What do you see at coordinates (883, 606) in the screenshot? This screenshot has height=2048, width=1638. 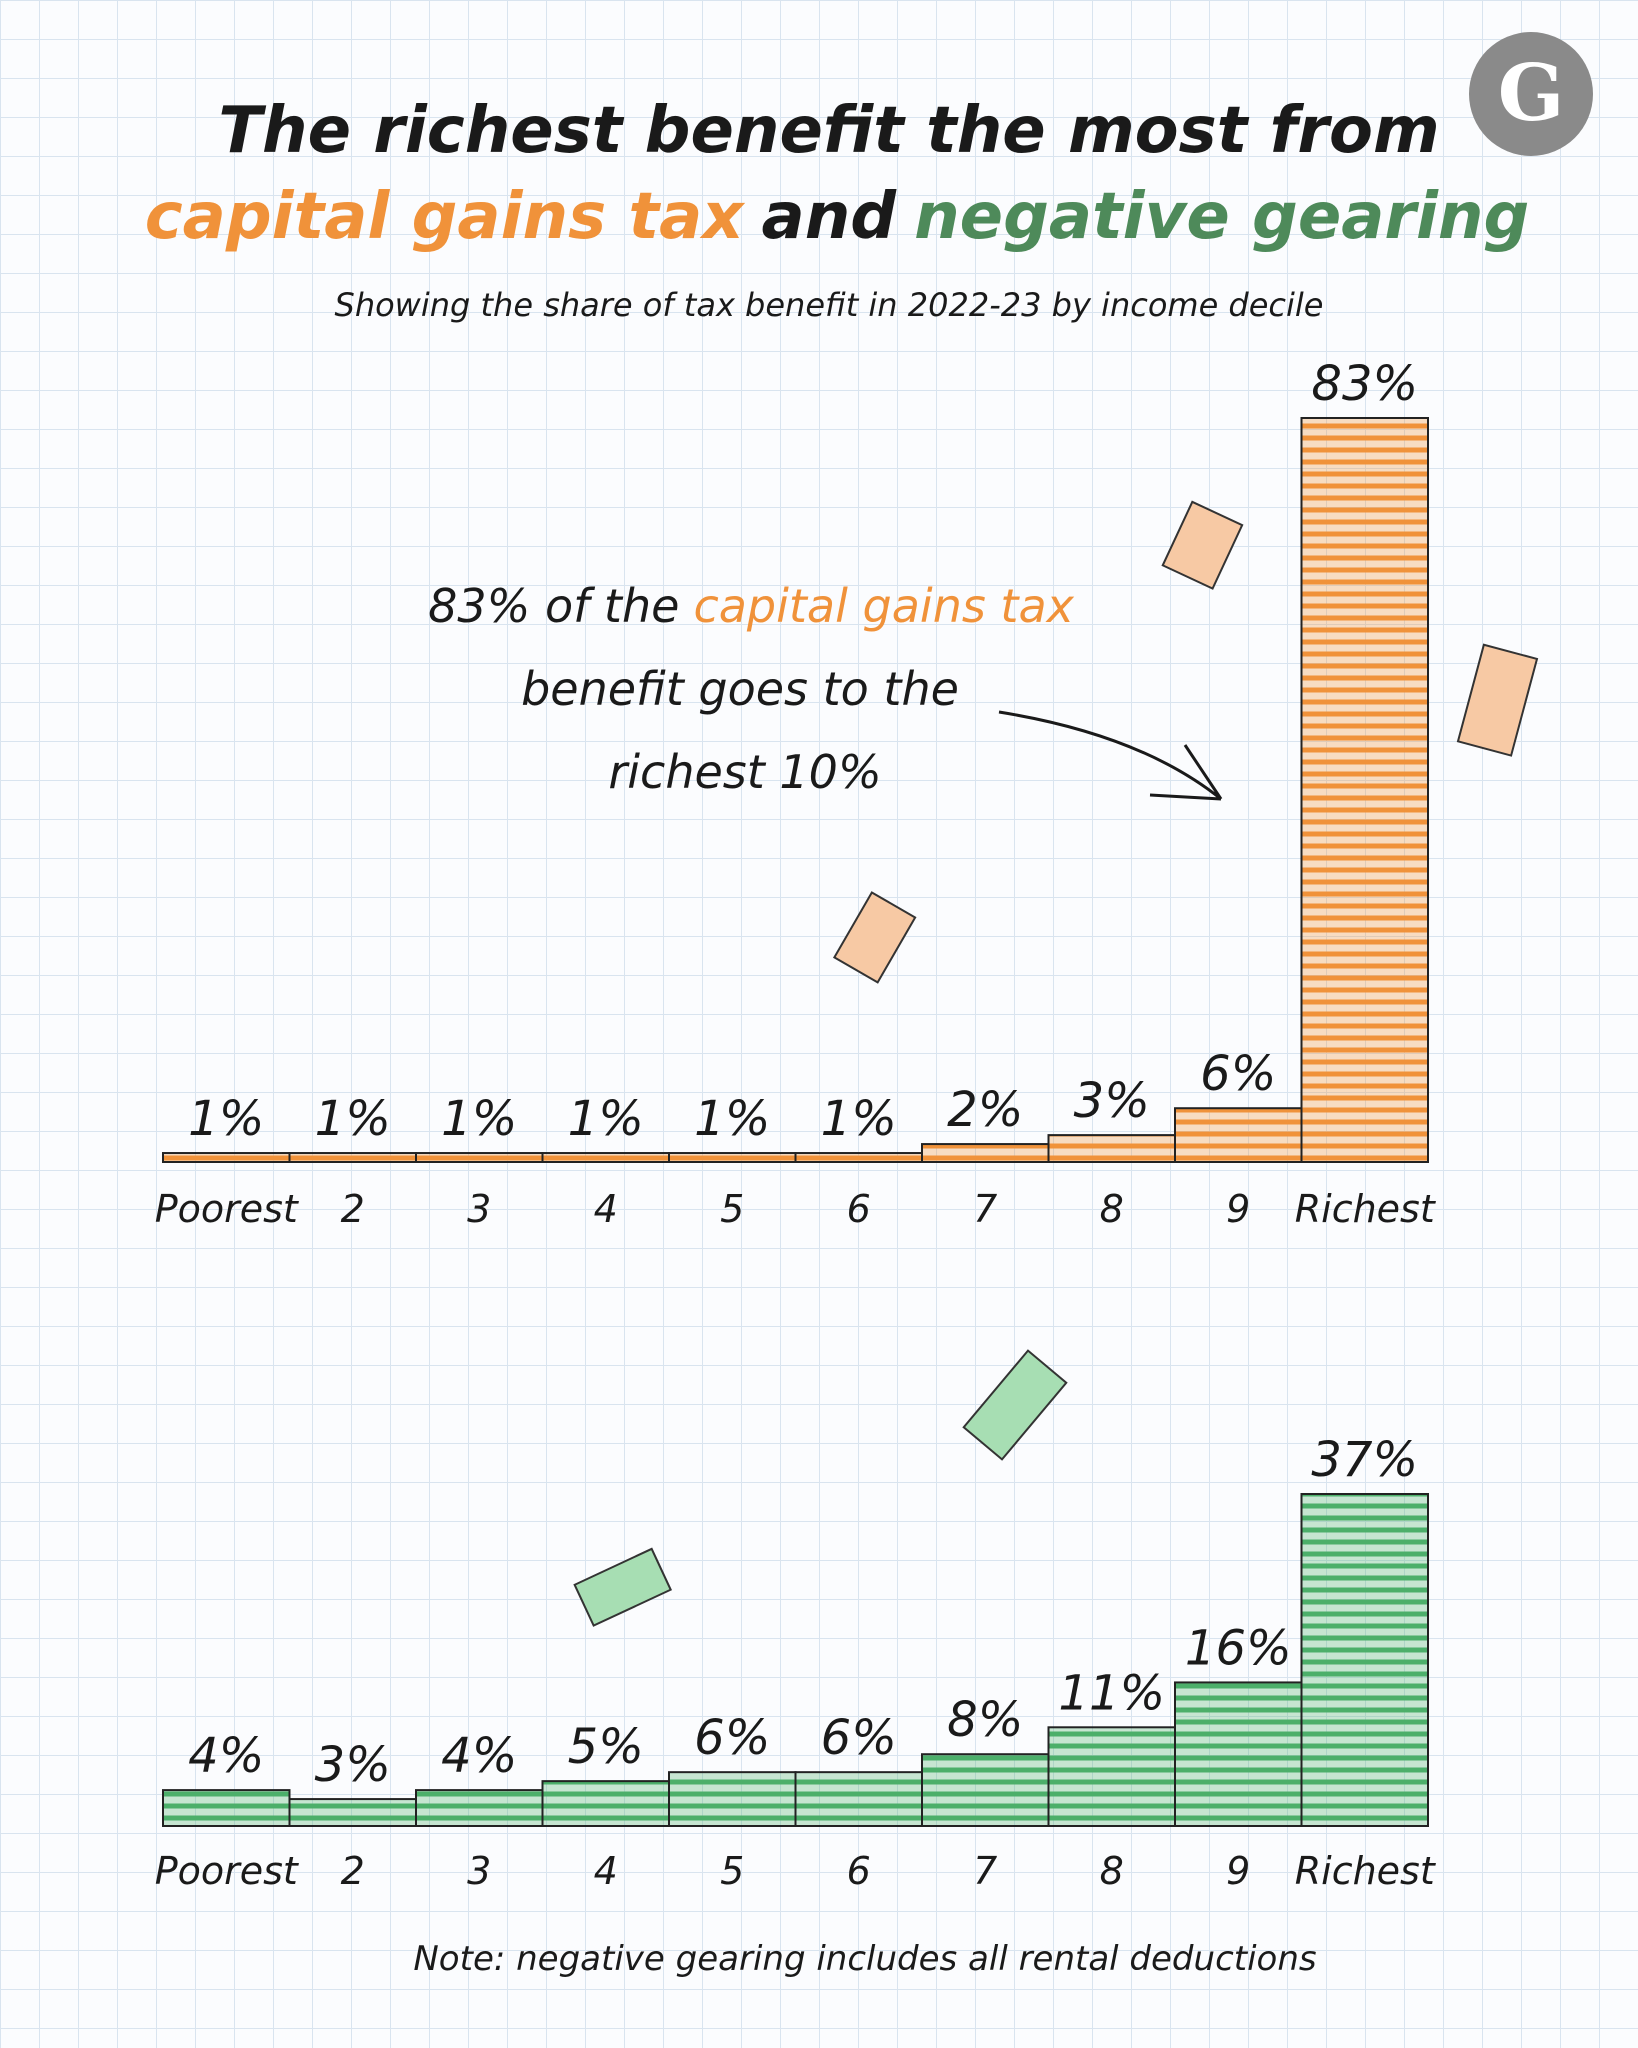 I see `annotation-highlight: capital gains tax` at bounding box center [883, 606].